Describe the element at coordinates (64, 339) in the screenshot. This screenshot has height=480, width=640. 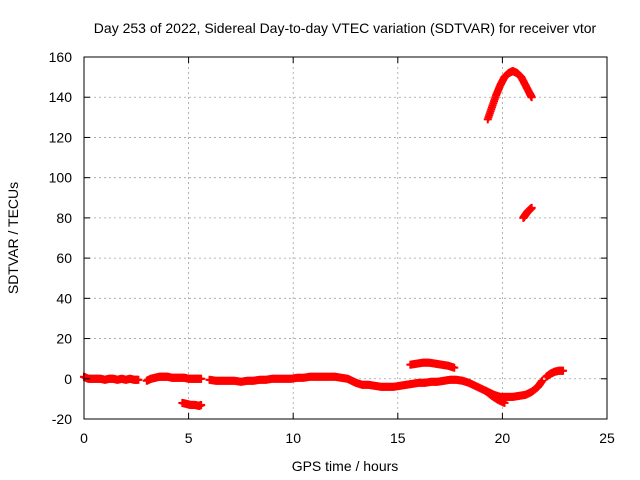
I see `y-tick-label: 20` at that location.